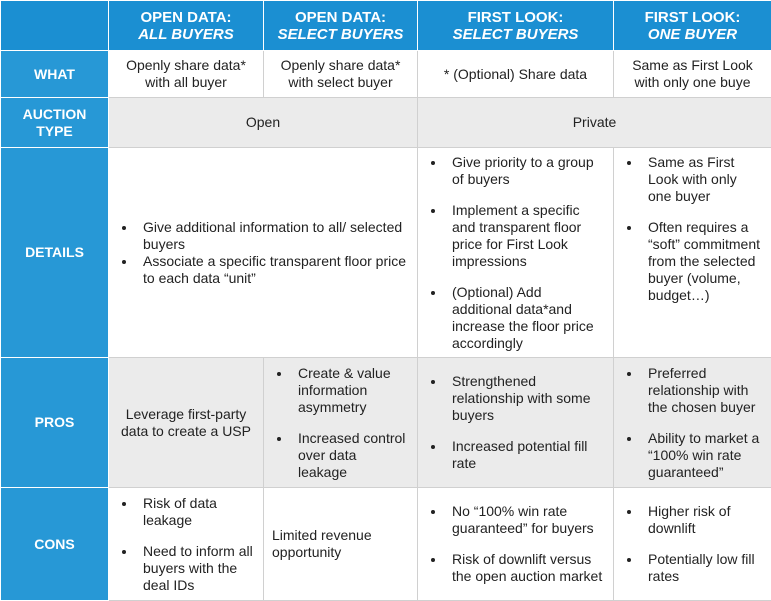 This screenshot has height=601, width=771. Describe the element at coordinates (692, 74) in the screenshot. I see `cell: Same as First Look with only one buye` at that location.